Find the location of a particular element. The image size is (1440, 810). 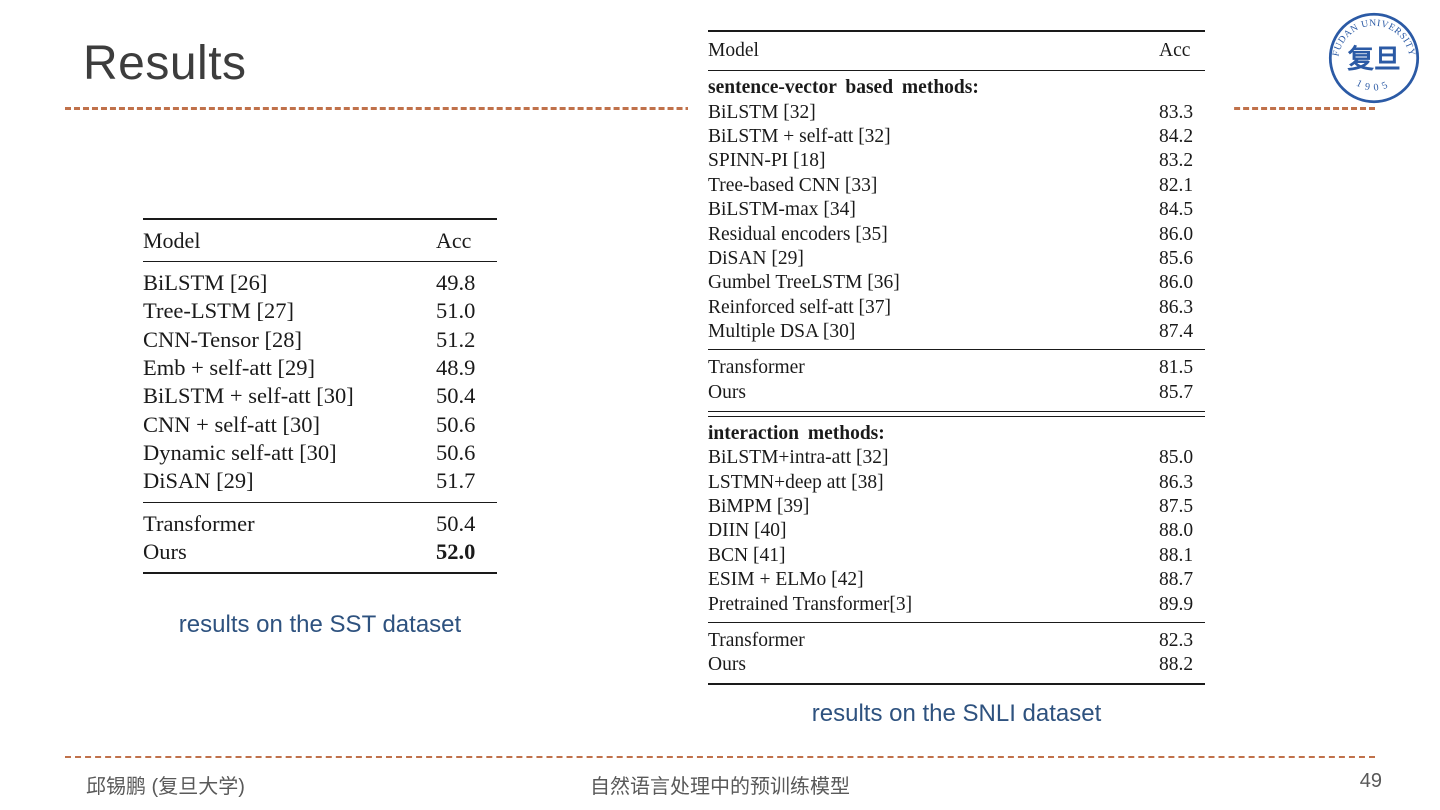

model-cell: Residual encoders [35] is located at coordinates (798, 234).